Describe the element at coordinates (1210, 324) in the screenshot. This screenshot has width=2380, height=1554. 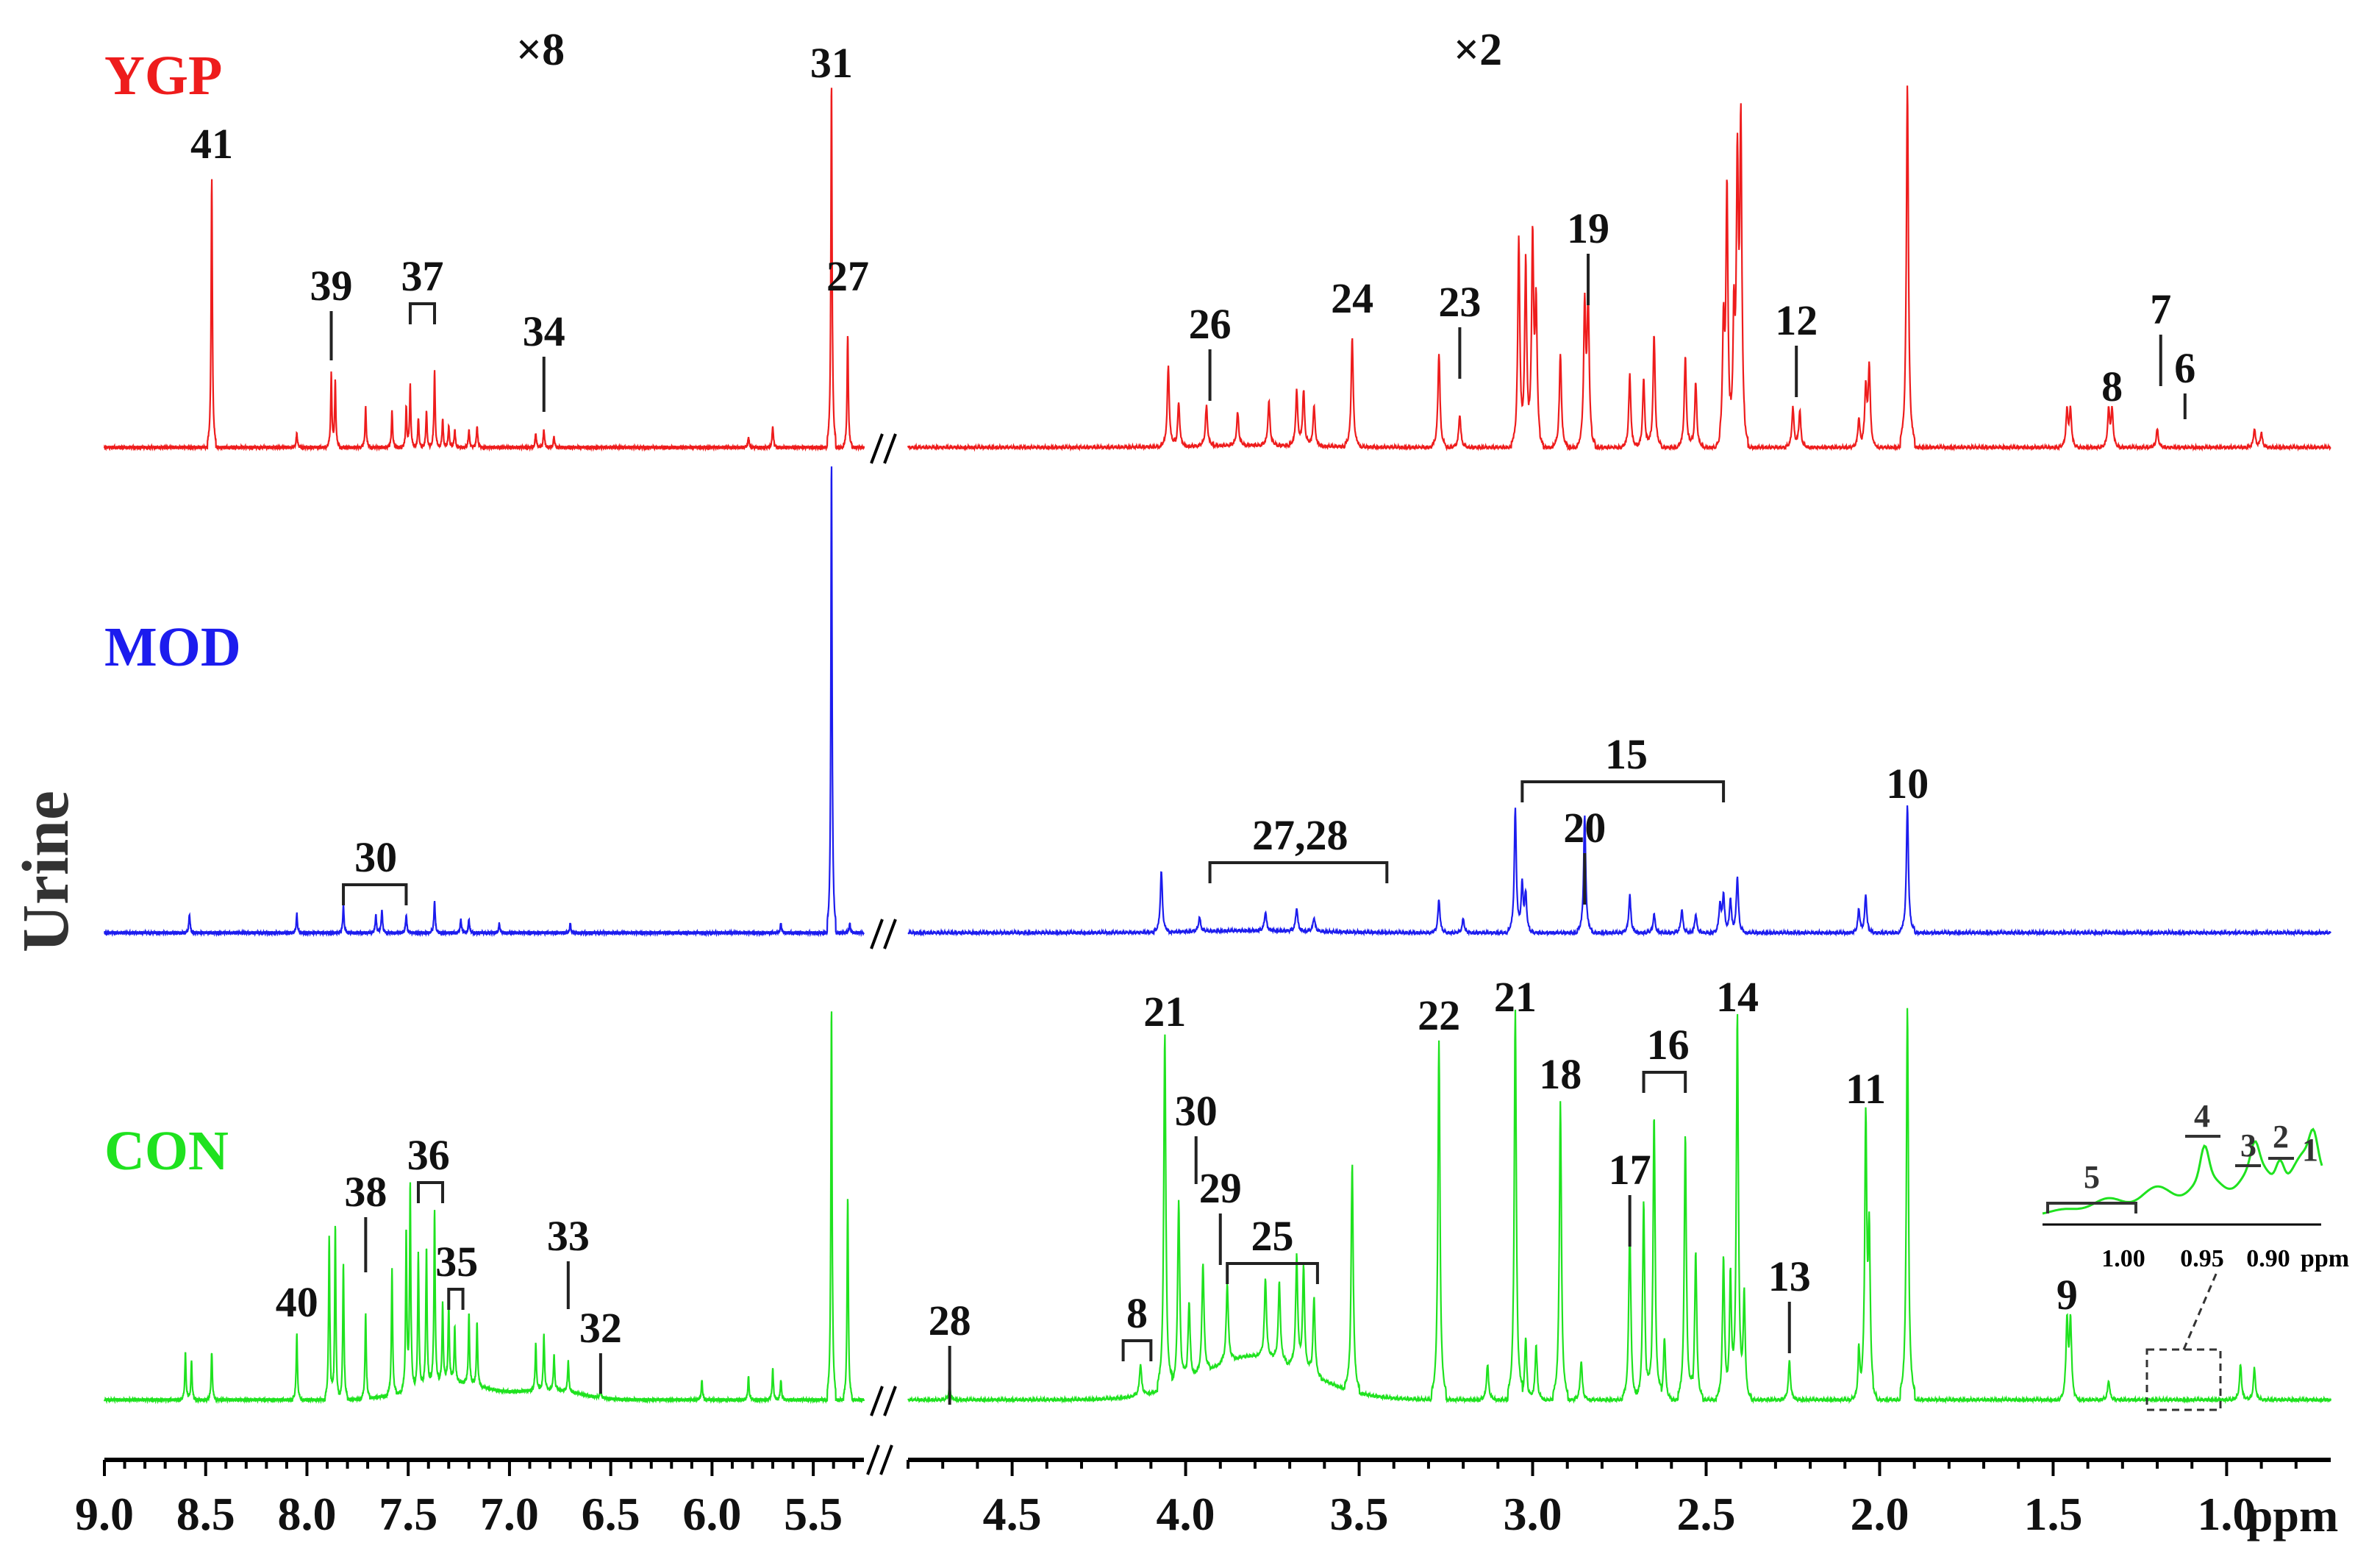
I see `peak-label-ygp-26: 26` at that location.